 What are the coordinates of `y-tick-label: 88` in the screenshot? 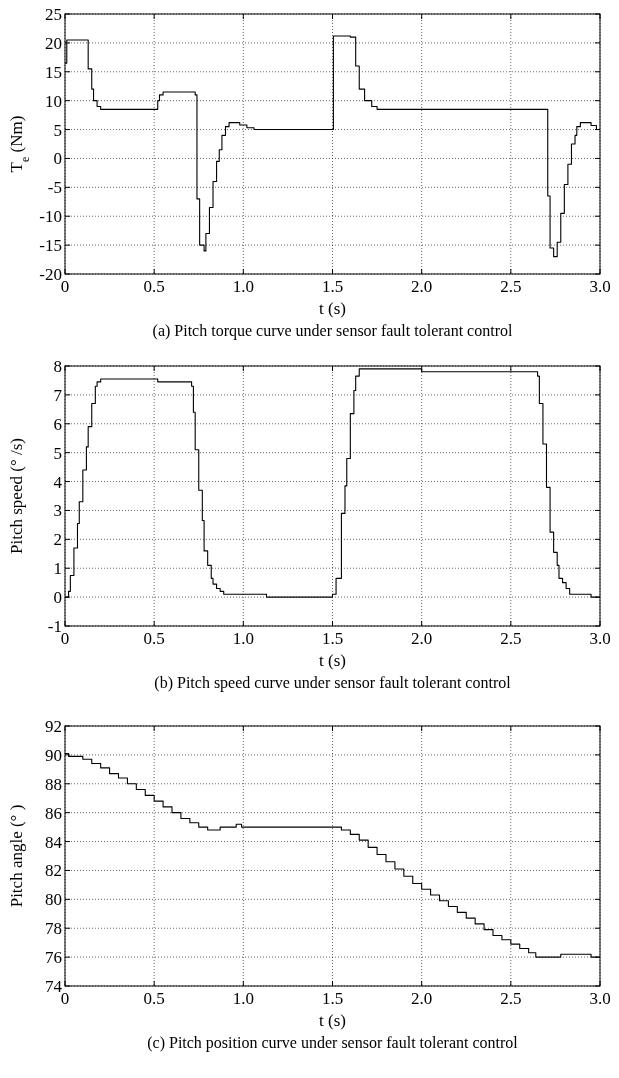 It's located at (53, 784).